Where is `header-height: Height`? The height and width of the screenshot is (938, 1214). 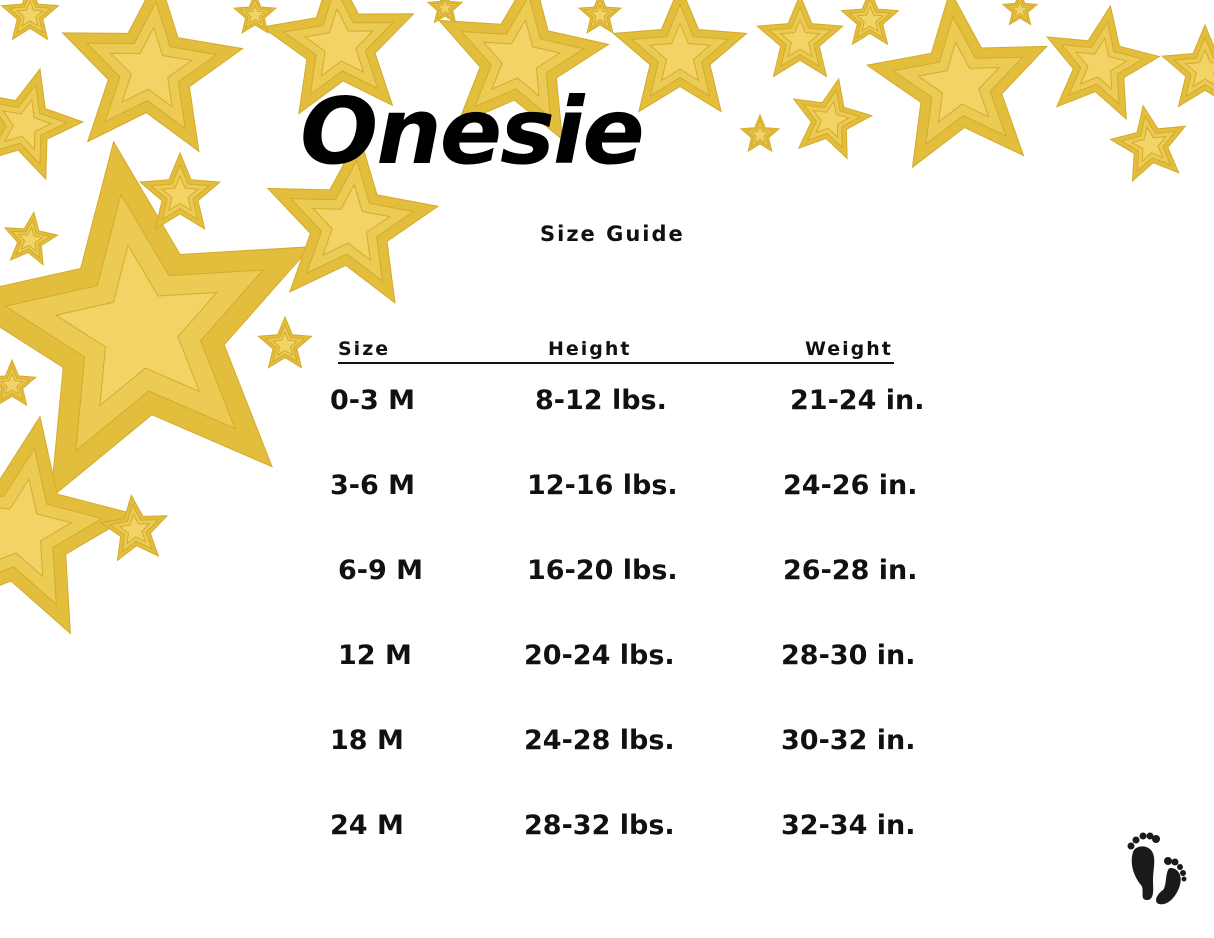
header-height: Height is located at coordinates (590, 349).